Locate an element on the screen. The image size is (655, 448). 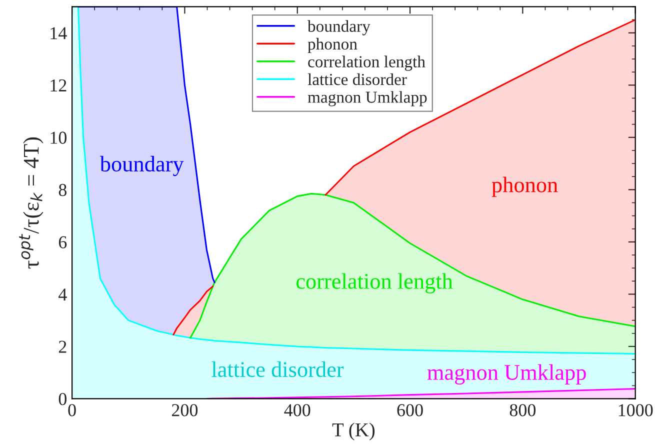
y-tick-label: 6 is located at coordinates (62, 242).